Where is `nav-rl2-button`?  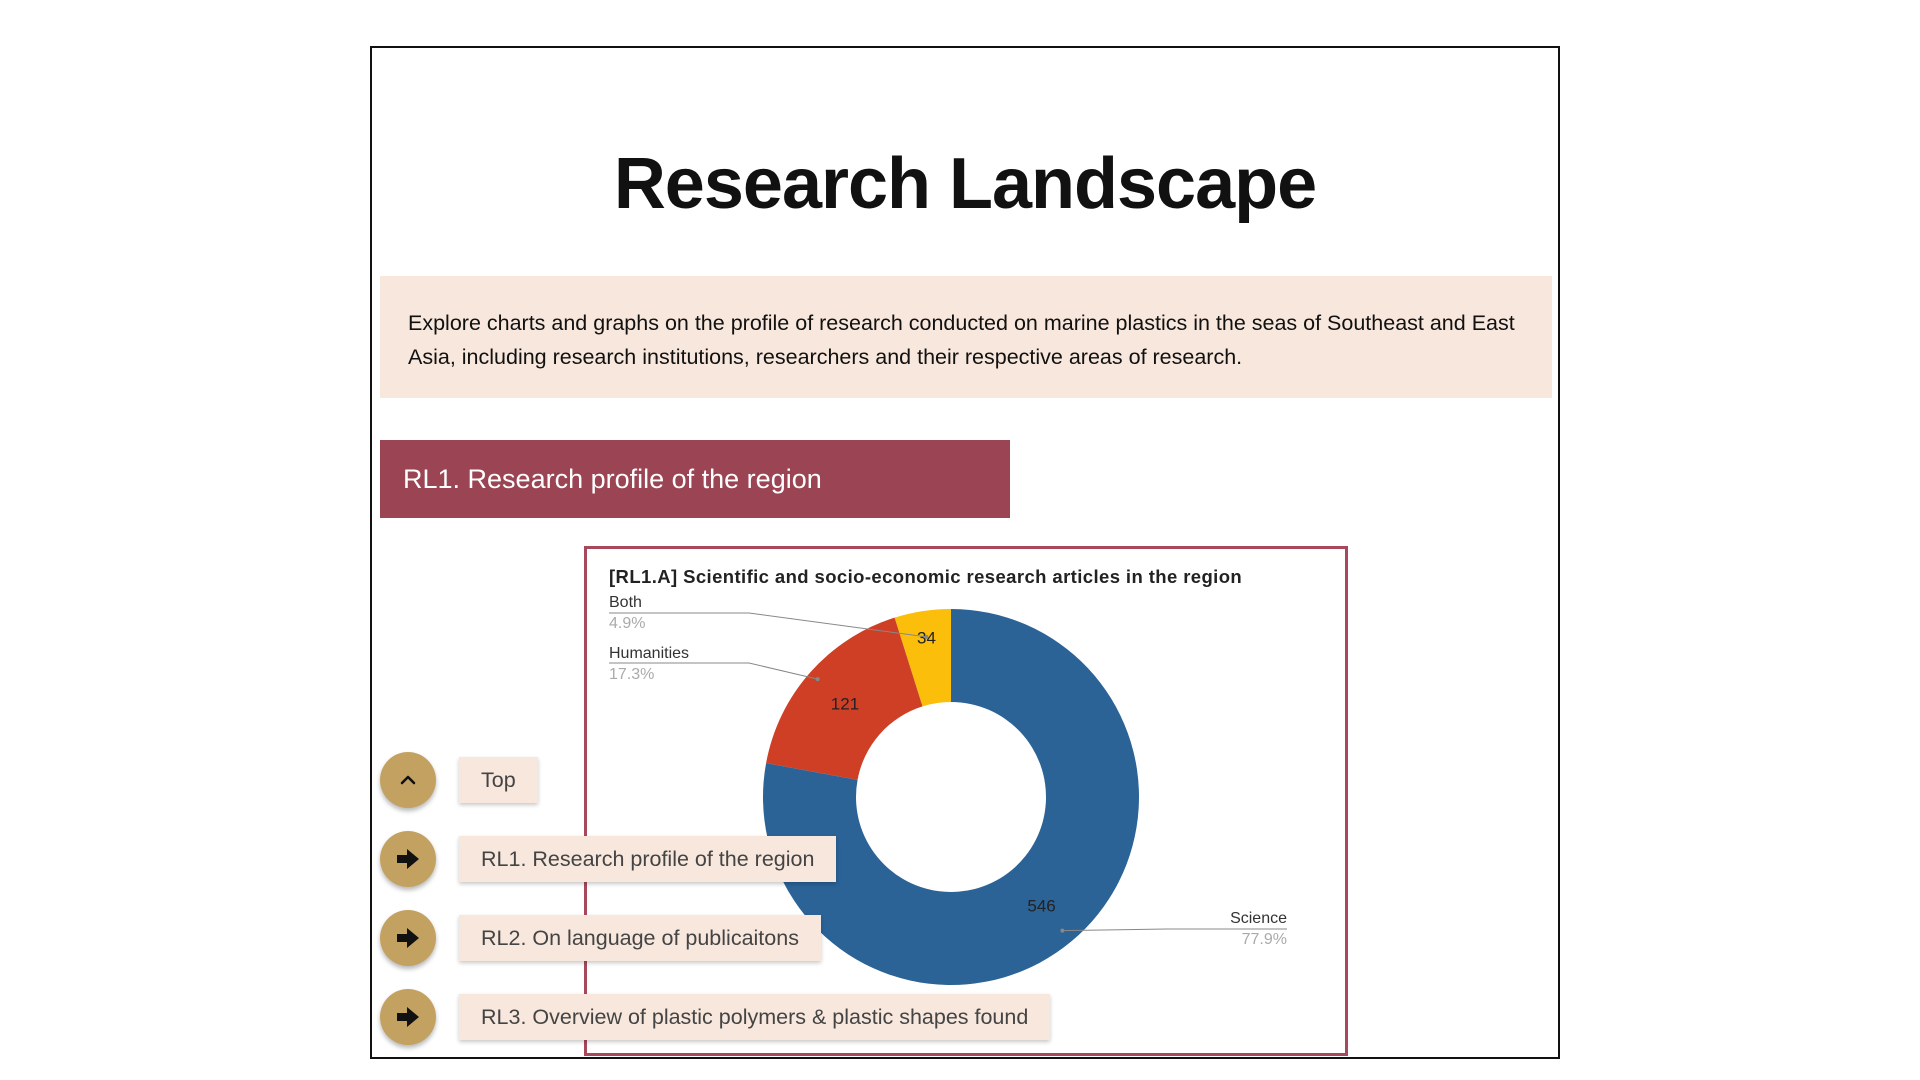
nav-rl2-button is located at coordinates (408, 938).